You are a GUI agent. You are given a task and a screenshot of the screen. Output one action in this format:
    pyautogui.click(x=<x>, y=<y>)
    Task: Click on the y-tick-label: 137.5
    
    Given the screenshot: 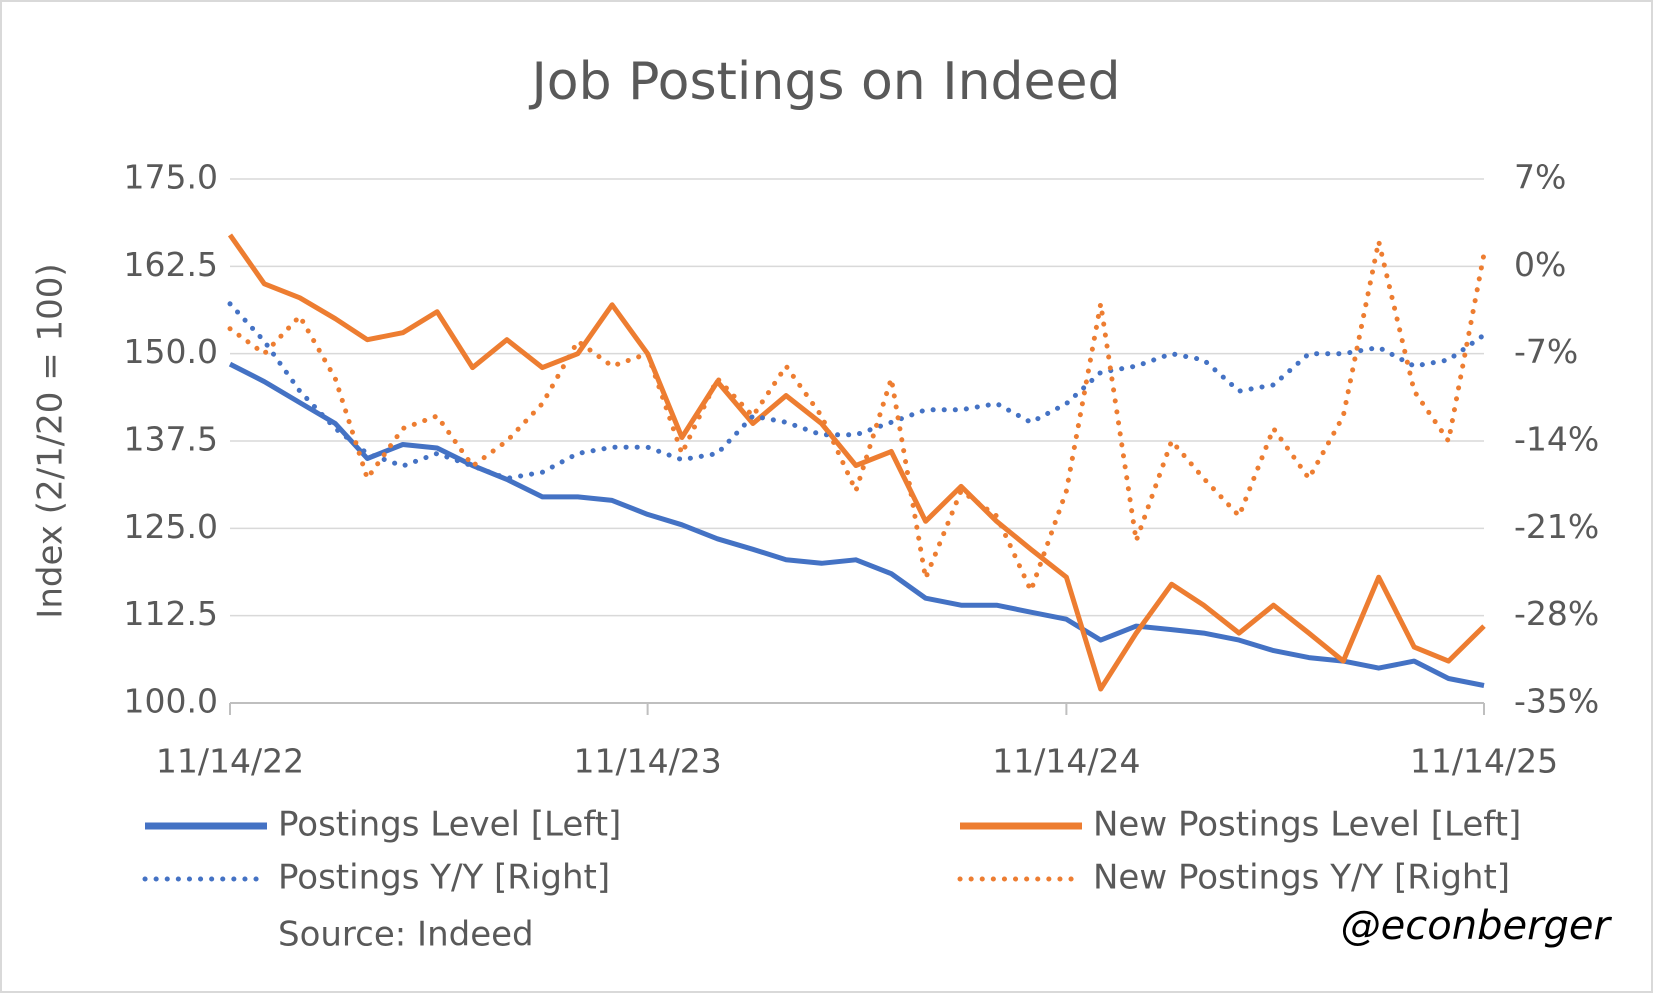 What is the action you would take?
    pyautogui.click(x=171, y=439)
    